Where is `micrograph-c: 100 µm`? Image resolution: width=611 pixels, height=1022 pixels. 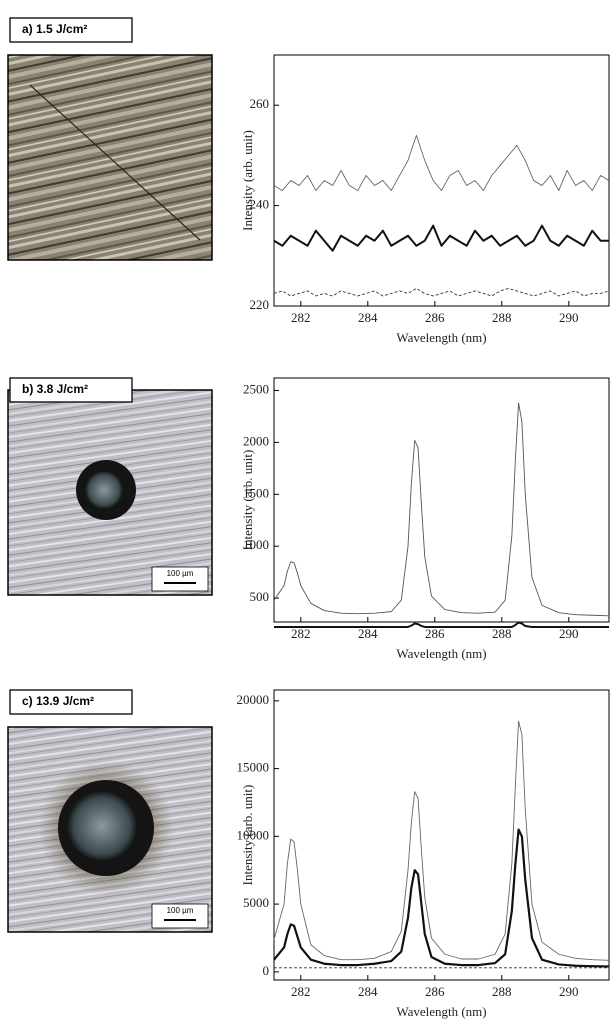
micrograph-c: 100 µm is located at coordinates (110, 829).